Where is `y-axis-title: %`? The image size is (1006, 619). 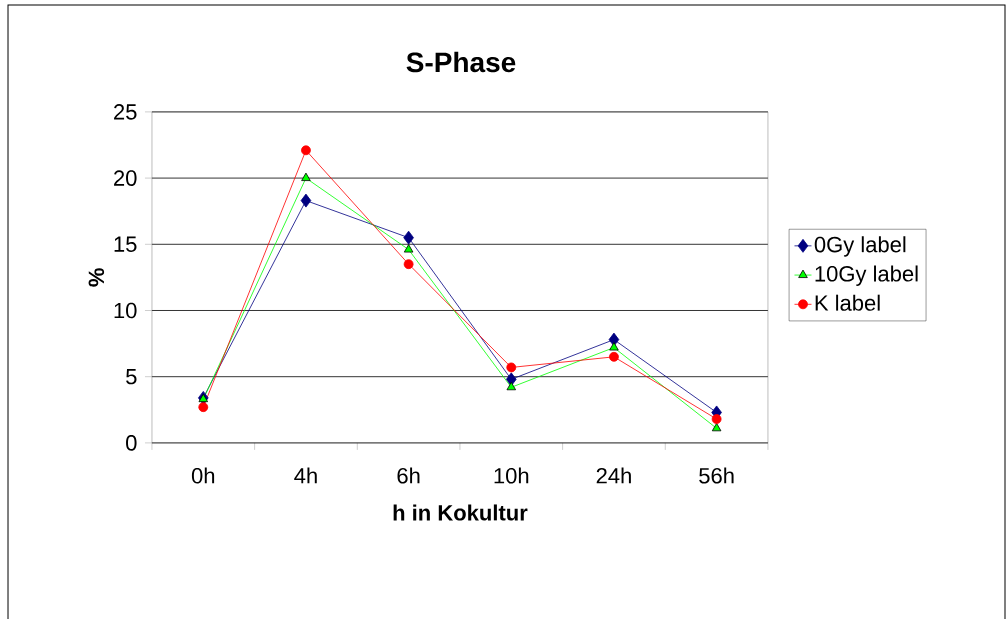 y-axis-title: % is located at coordinates (96, 277).